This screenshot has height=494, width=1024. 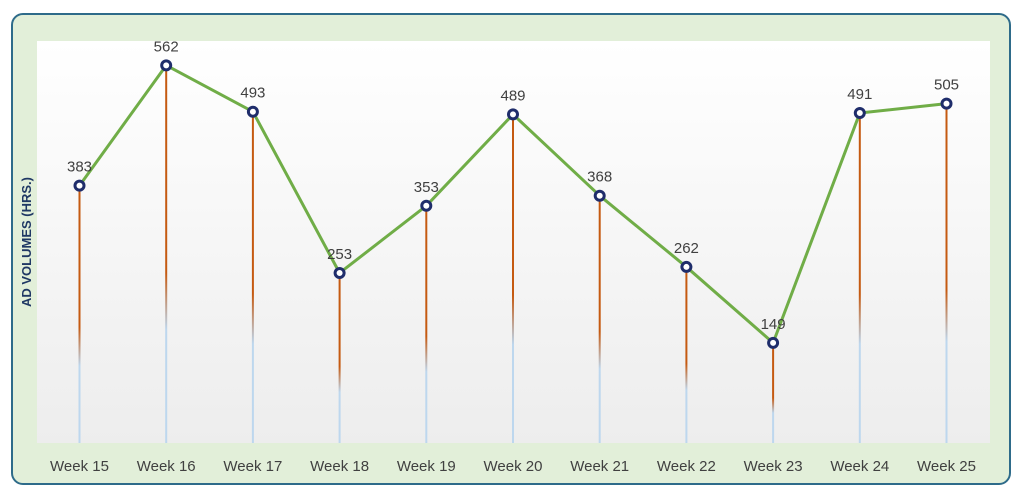 I want to click on y-axis-title: AD VOLUMES (HRS.), so click(x=26, y=242).